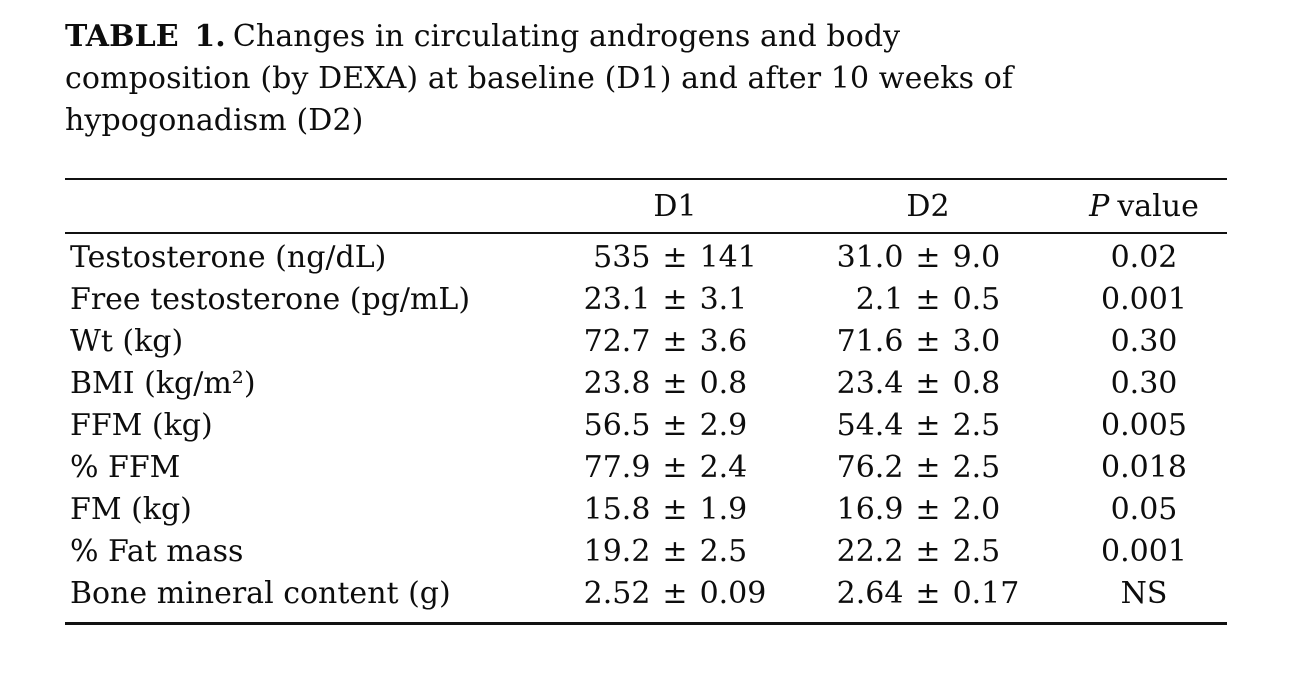 The image size is (1300, 688). I want to click on d2-sd: 9.0, so click(976, 257).